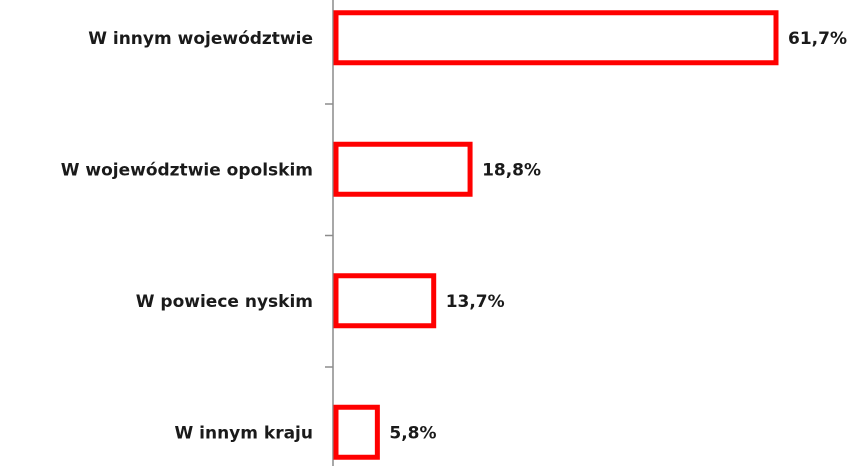 This screenshot has height=470, width=863. I want to click on category-label: W innym województwie, so click(200, 39).